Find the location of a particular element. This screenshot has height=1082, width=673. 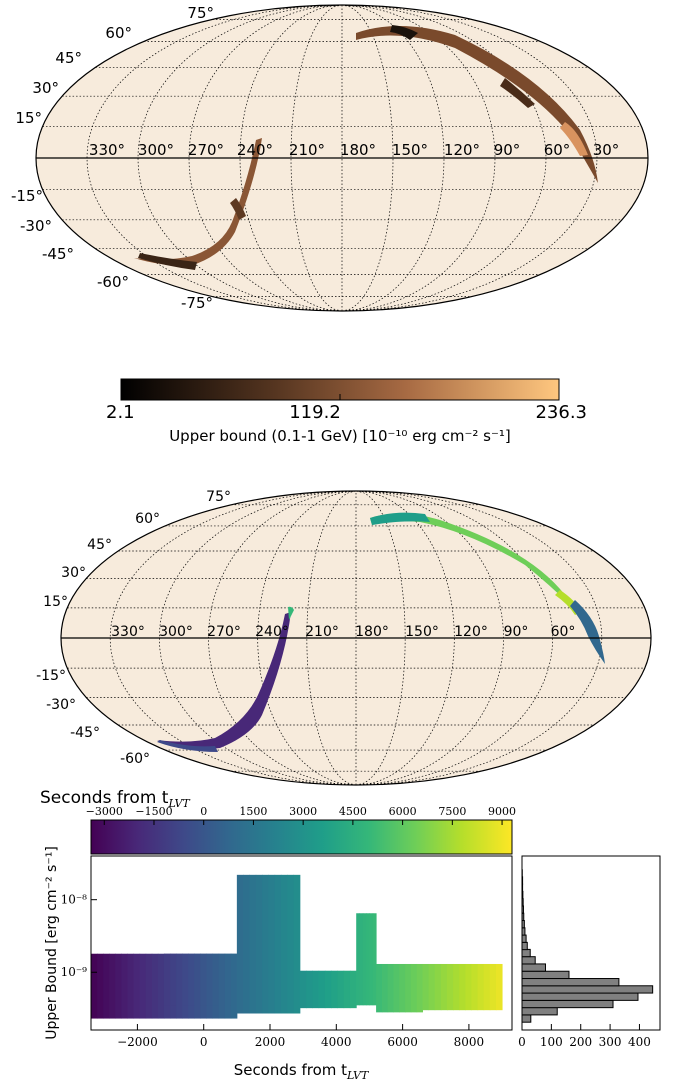

colorbar1-ticks: 2.1 119.2 236.3 is located at coordinates (346, 408).